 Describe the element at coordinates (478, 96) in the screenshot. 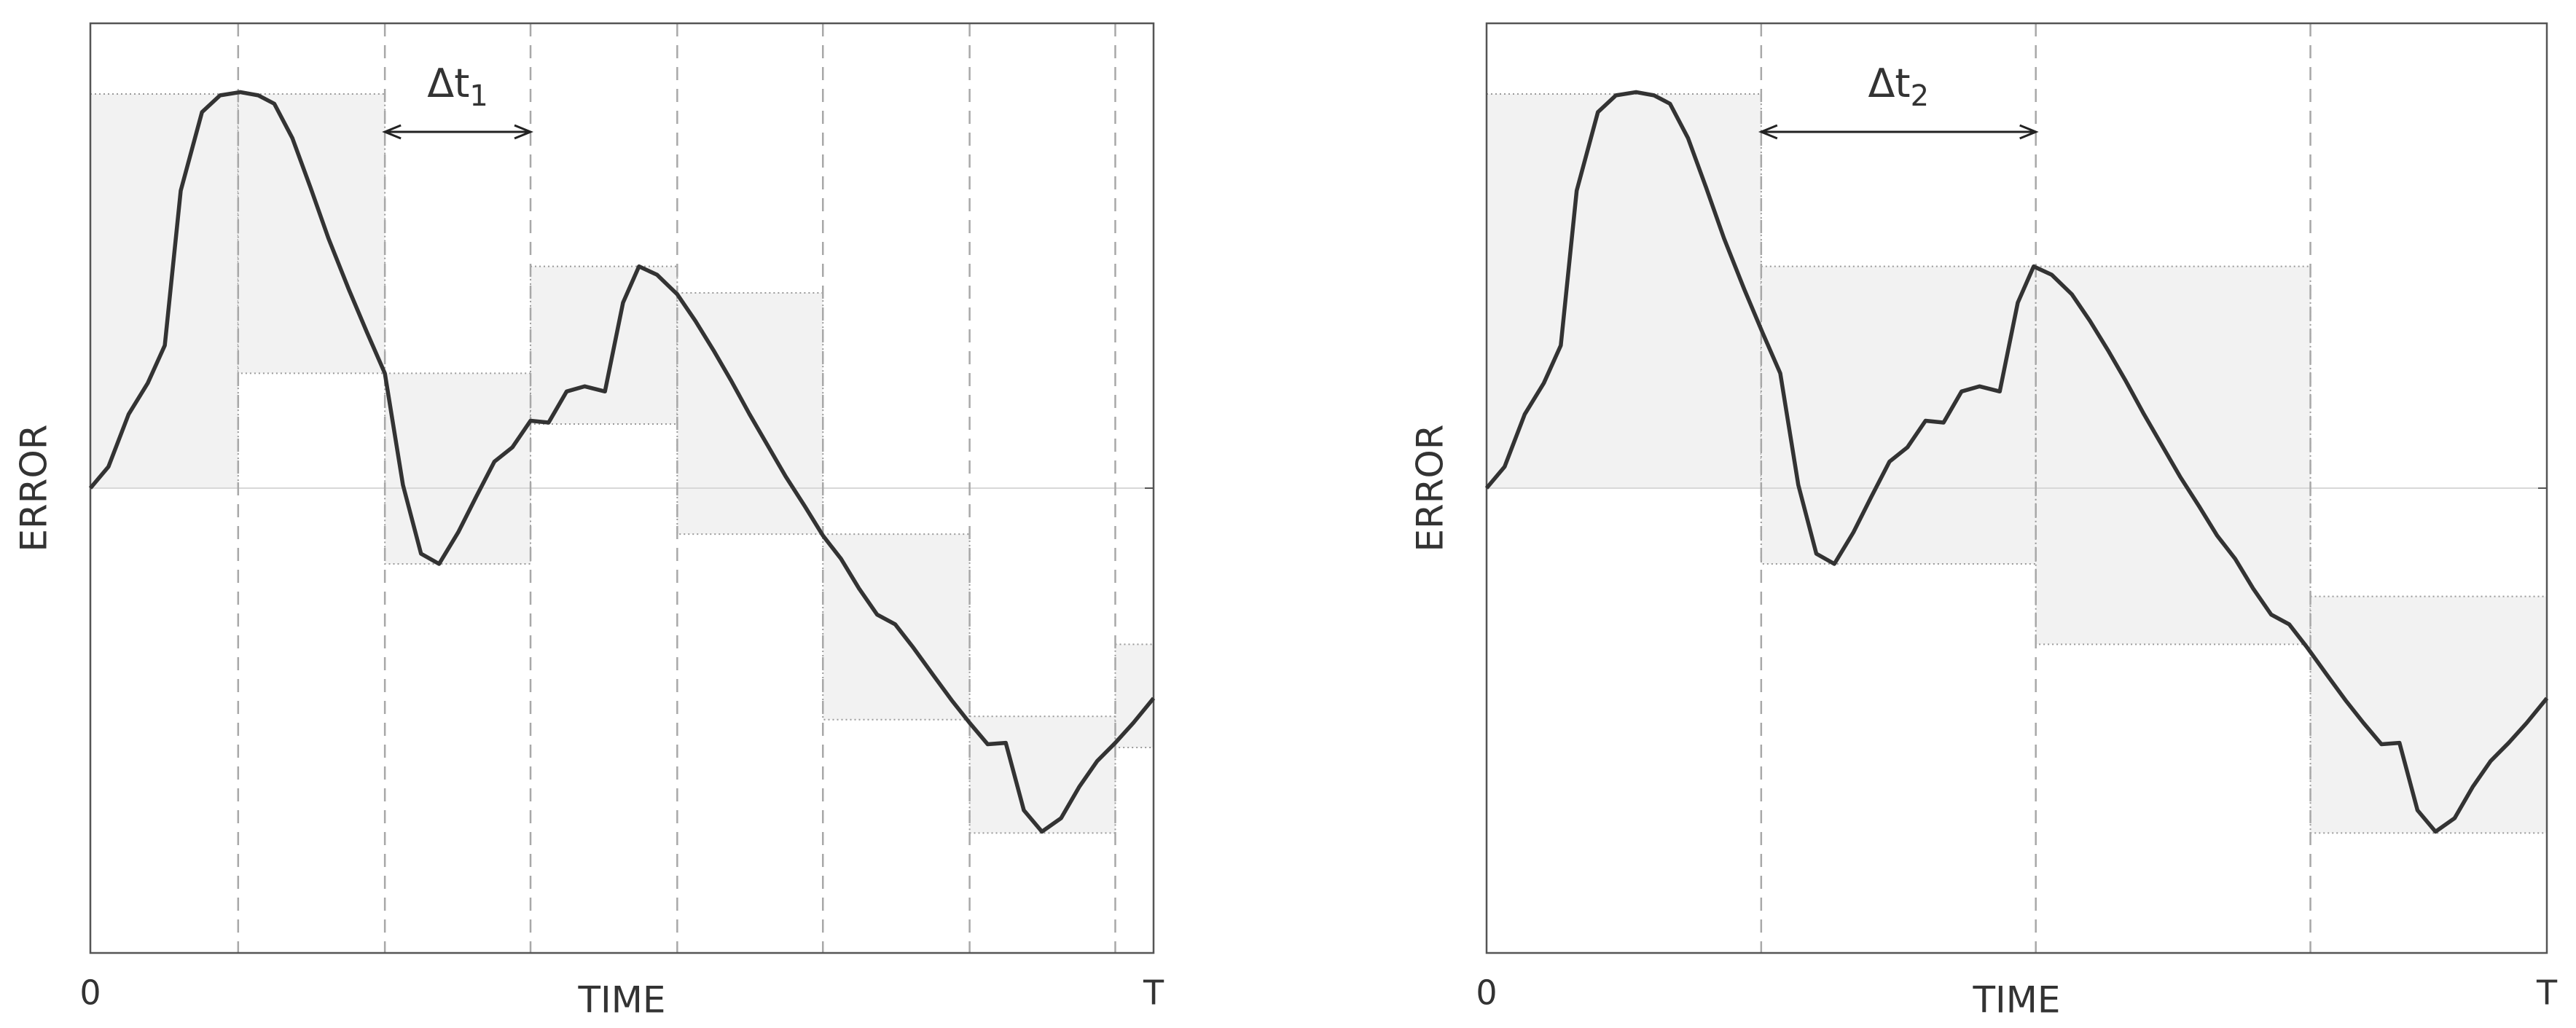

I see `delta-subscript: 1` at that location.